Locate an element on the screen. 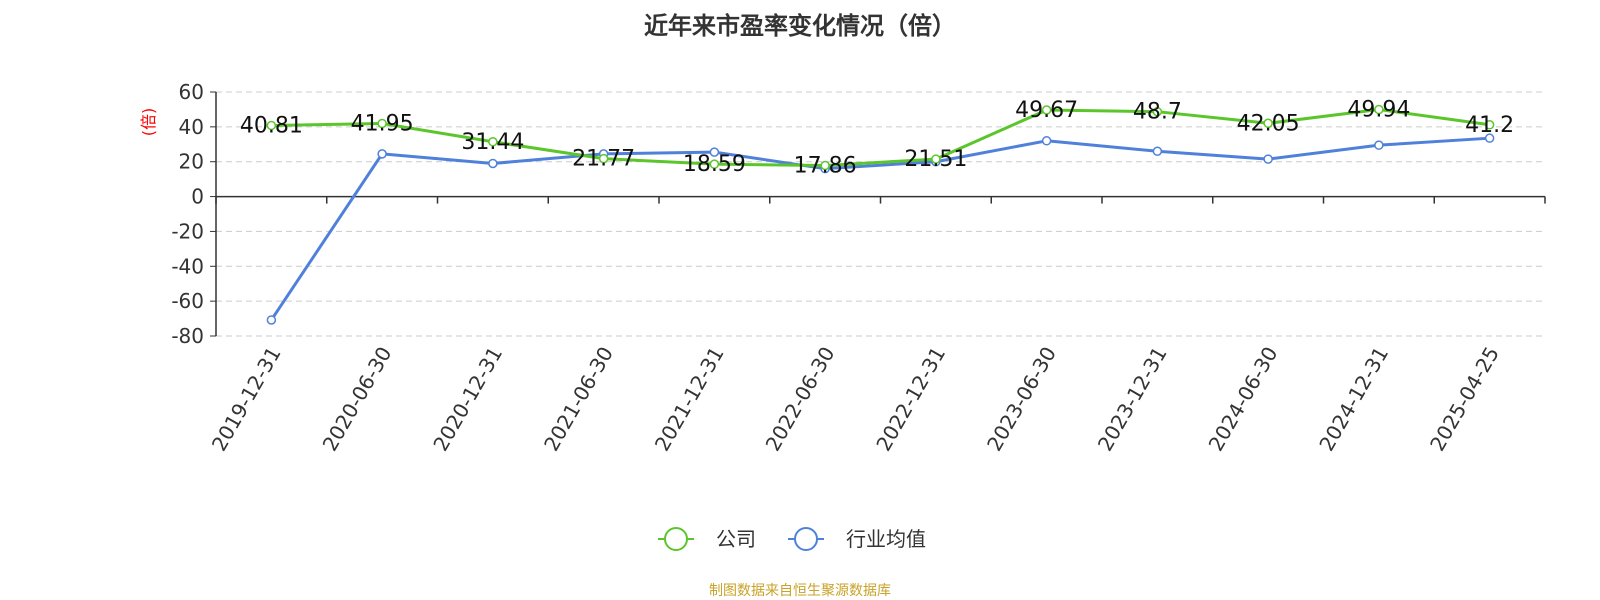  company-data-label: 49.94 is located at coordinates (1378, 110).